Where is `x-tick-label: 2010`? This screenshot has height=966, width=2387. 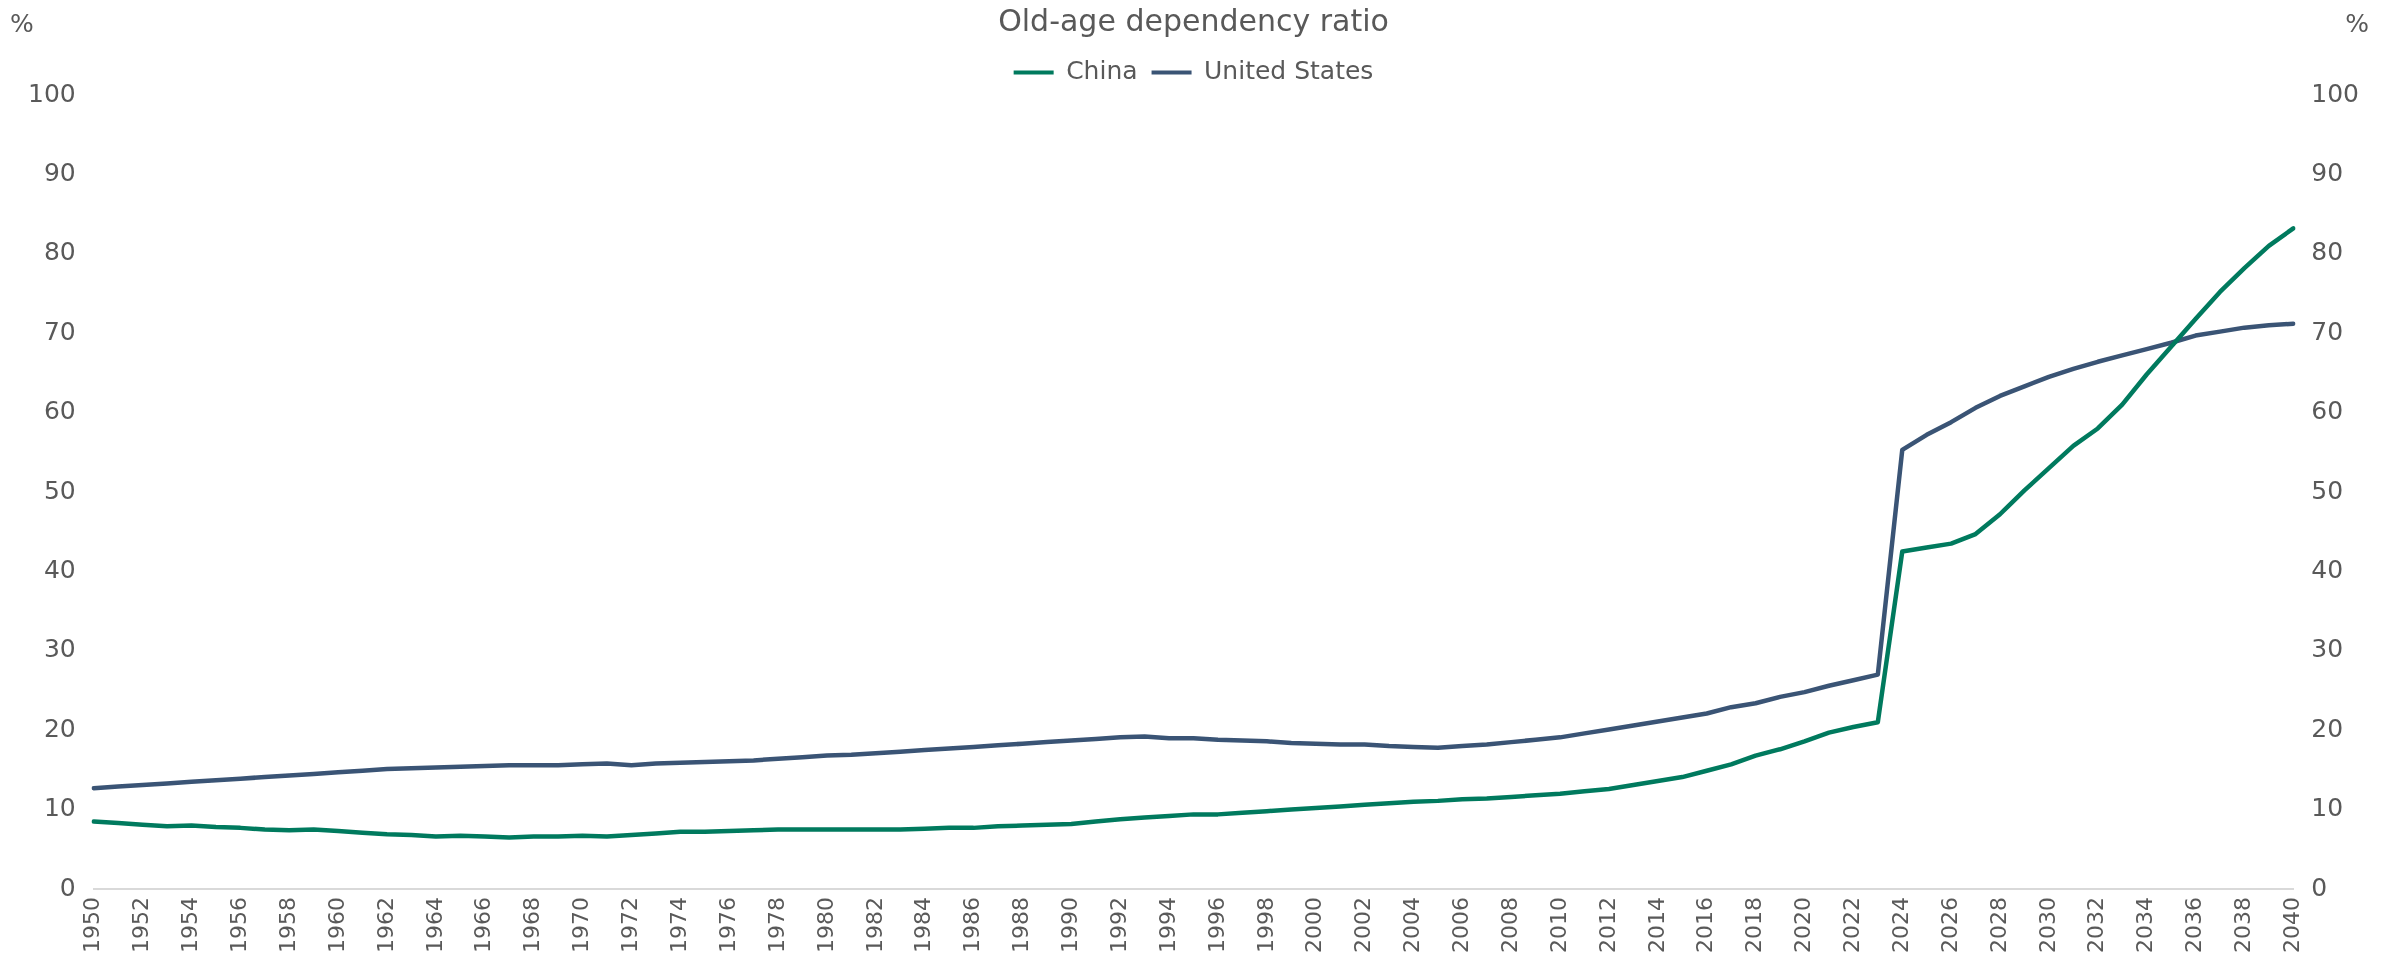
x-tick-label: 2010 is located at coordinates (1558, 925).